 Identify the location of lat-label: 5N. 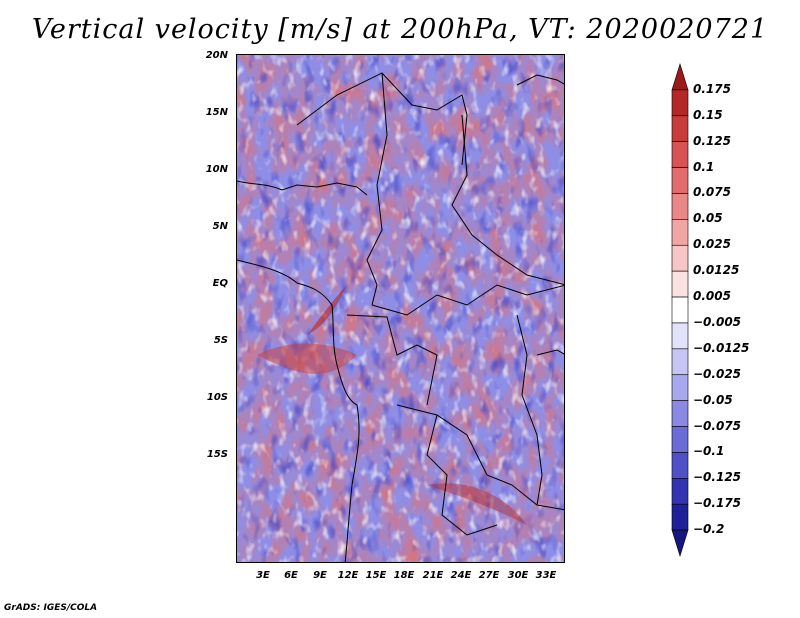
(220, 226).